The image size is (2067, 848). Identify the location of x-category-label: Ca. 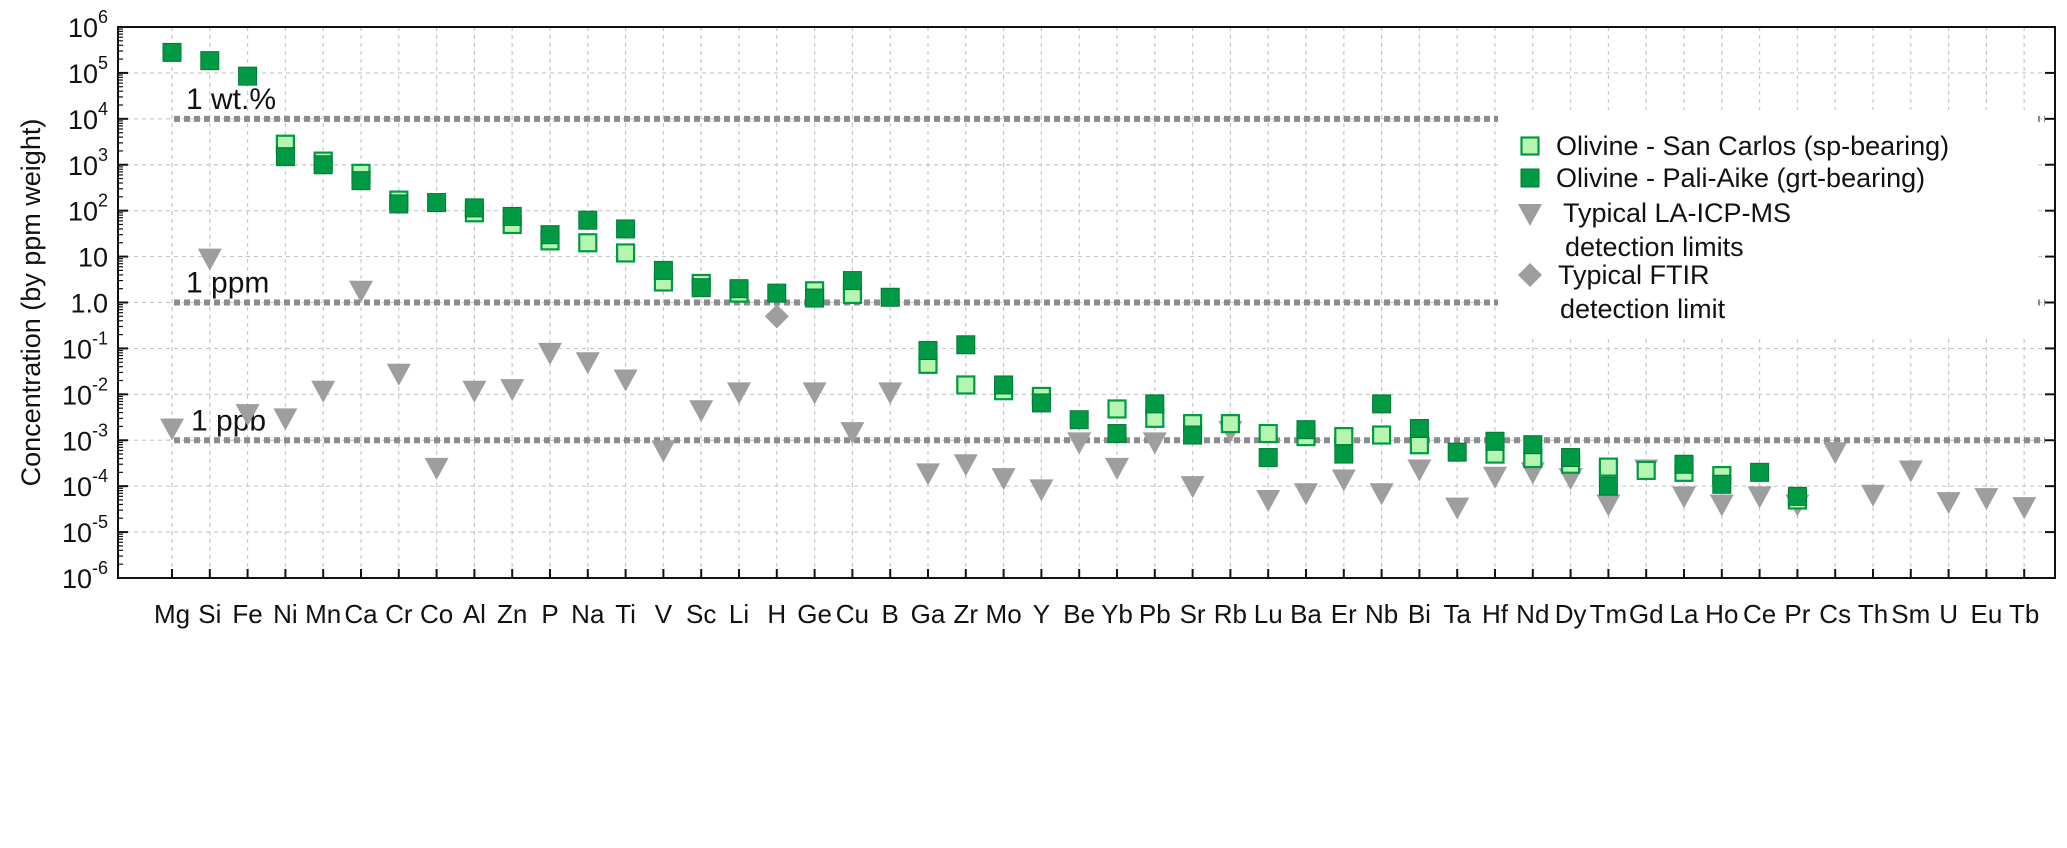
(361, 614).